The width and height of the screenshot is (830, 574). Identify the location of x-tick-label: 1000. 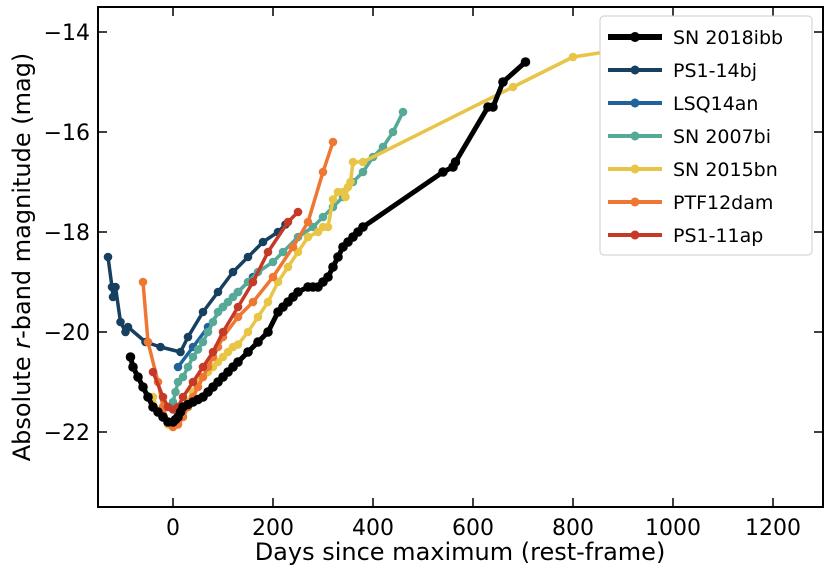
(673, 528).